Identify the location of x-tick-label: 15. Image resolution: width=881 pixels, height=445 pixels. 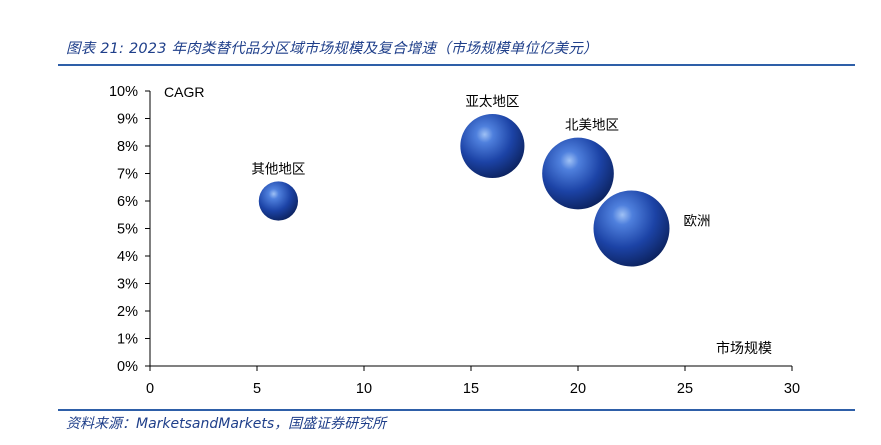
(471, 389).